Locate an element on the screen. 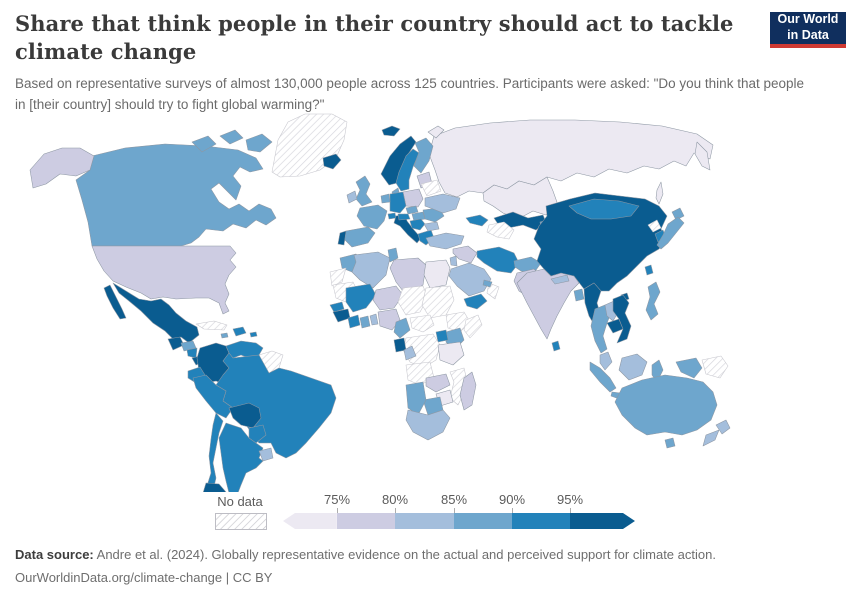  country-syria-iraq is located at coordinates (465, 254).